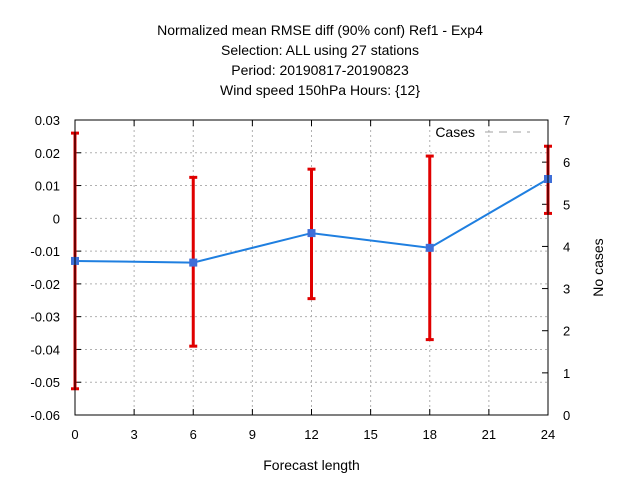  I want to click on title-line: Selection: ALL using 27 stations, so click(320, 50).